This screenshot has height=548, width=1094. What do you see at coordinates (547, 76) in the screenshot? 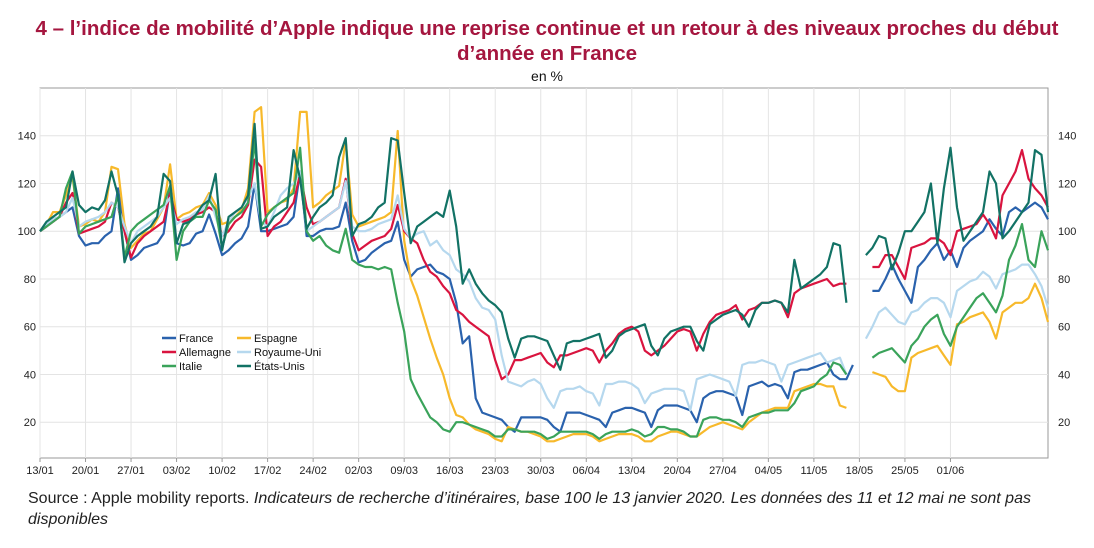
I see `chart-unit-label: en %` at bounding box center [547, 76].